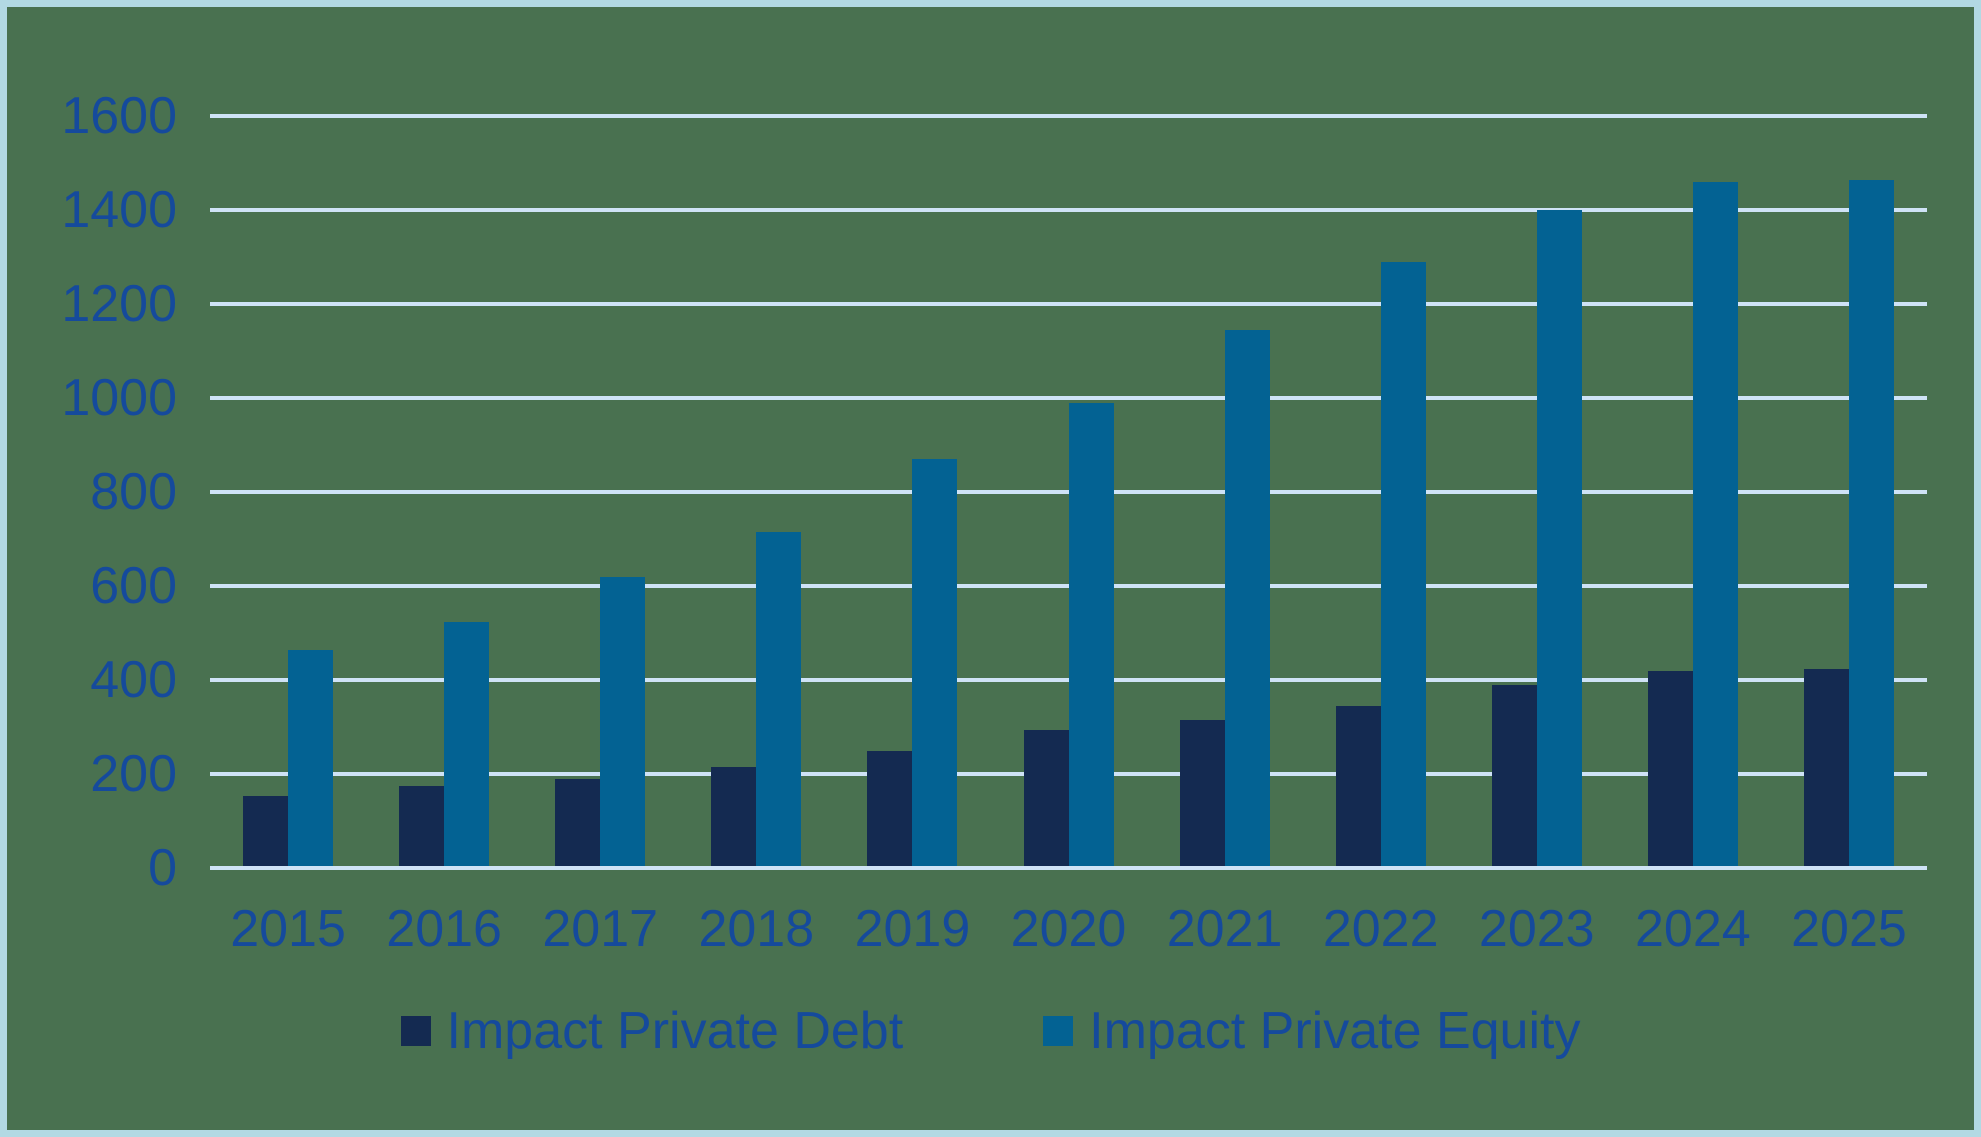 This screenshot has height=1137, width=1981. What do you see at coordinates (1068, 929) in the screenshot?
I see `x-axis-tick-label: 2020` at bounding box center [1068, 929].